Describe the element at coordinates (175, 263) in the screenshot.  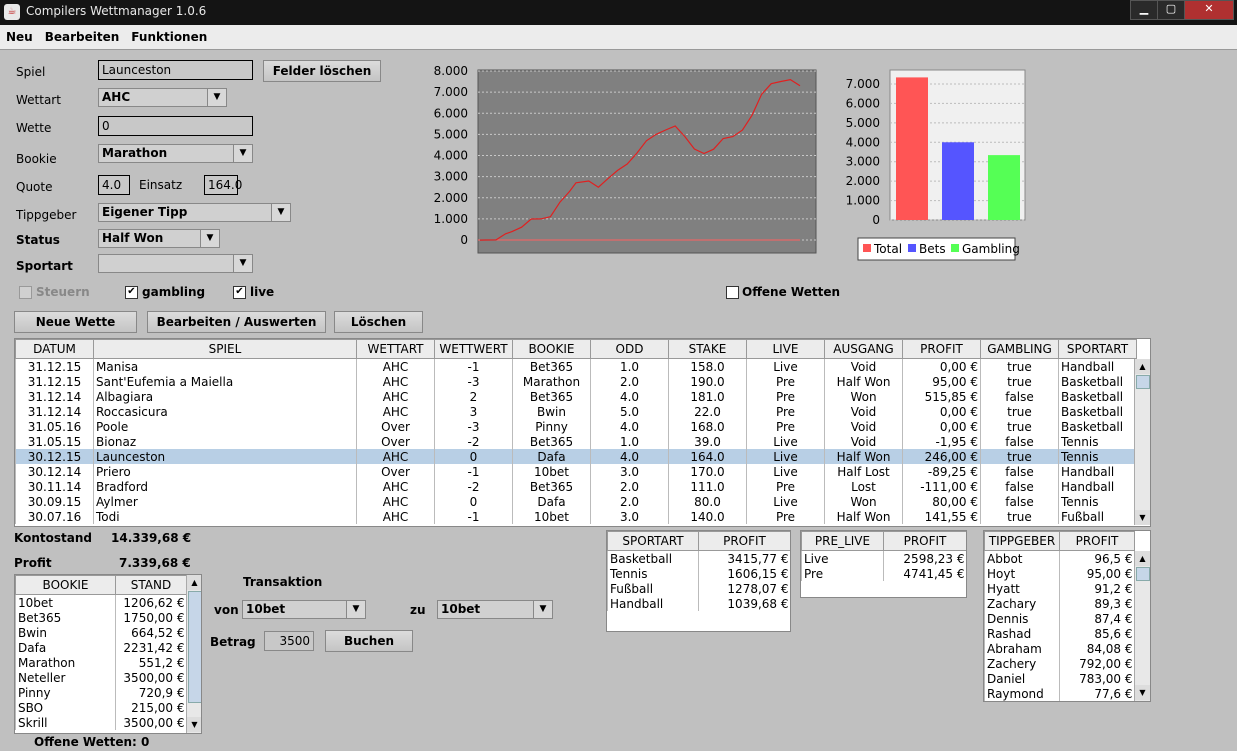
I see `sportart-select: ▼` at that location.